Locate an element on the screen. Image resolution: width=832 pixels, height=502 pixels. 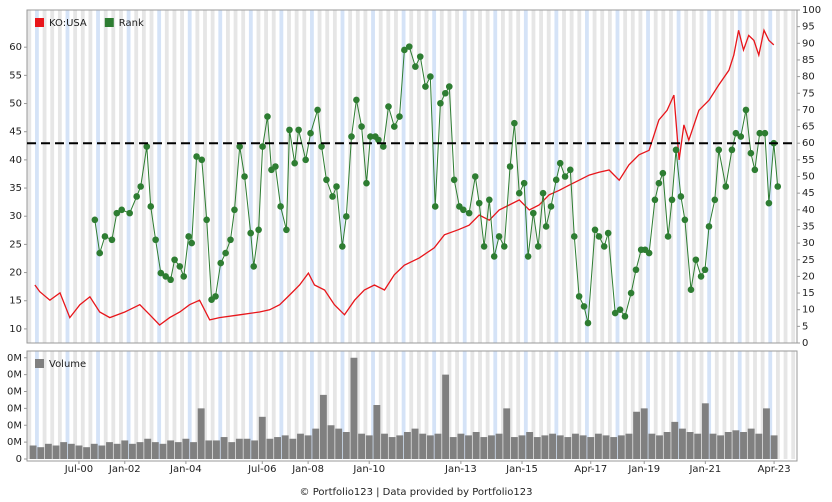
y2-tick-label: 75 is located at coordinates (808, 93).